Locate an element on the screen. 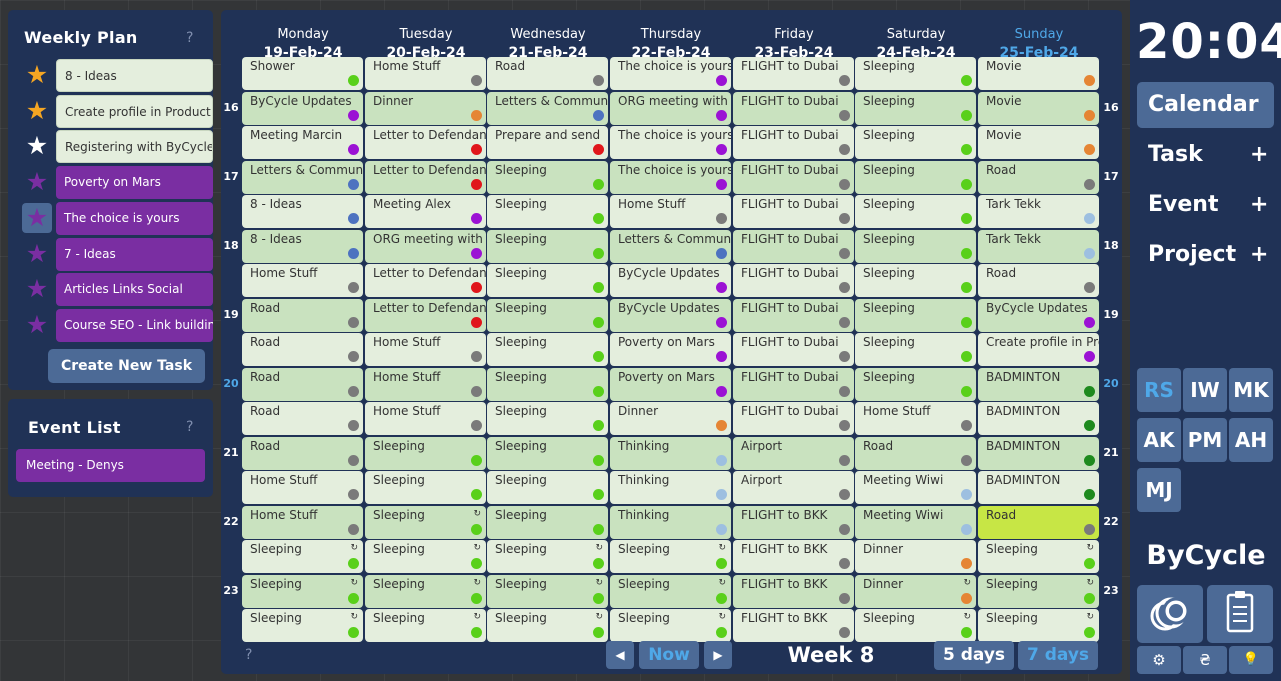 The height and width of the screenshot is (681, 1281). notes-button is located at coordinates (1240, 614).